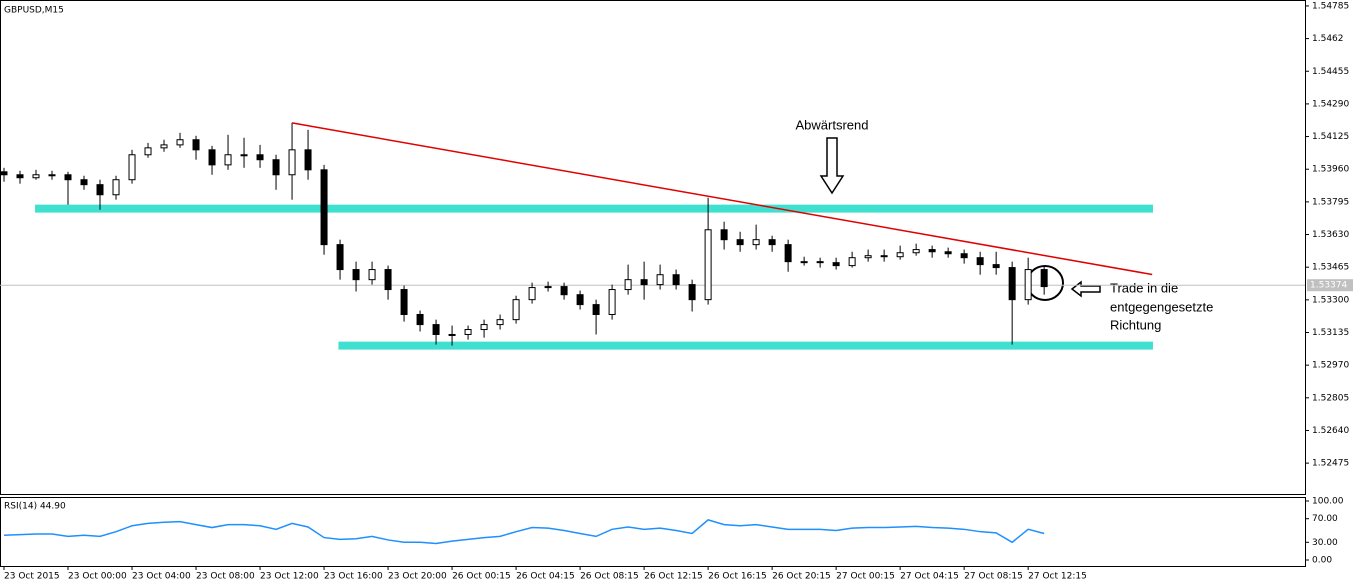 Image resolution: width=1362 pixels, height=587 pixels. I want to click on x-tick-label: 27 Oct 08:15, so click(993, 577).